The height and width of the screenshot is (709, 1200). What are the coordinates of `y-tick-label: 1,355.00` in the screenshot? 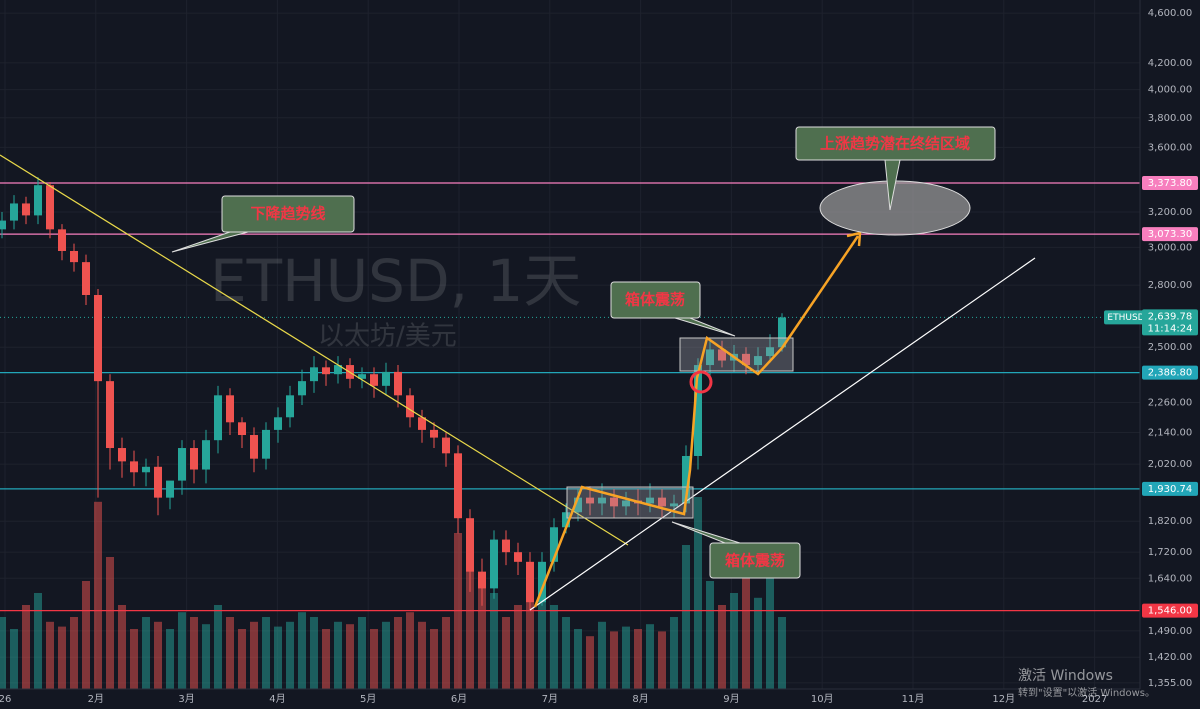 It's located at (1170, 683).